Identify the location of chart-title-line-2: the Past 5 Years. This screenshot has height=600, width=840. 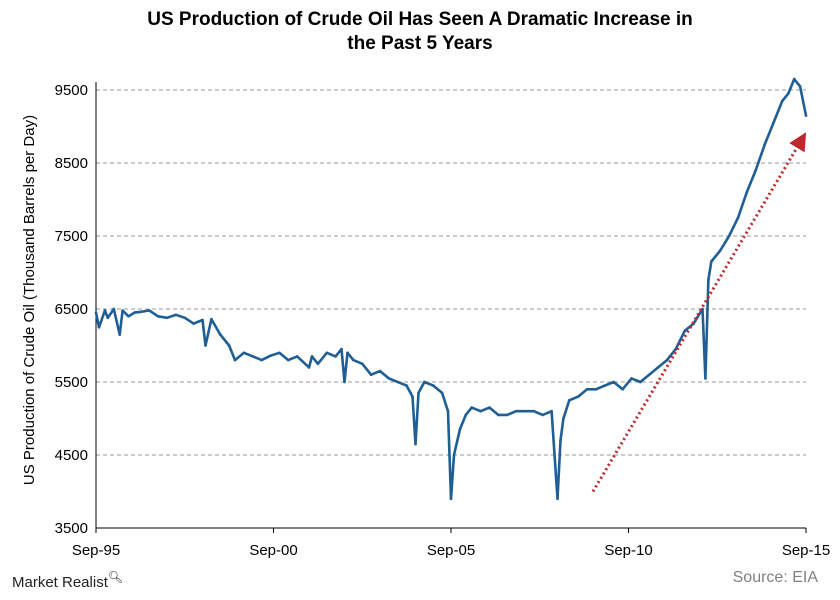
(420, 43).